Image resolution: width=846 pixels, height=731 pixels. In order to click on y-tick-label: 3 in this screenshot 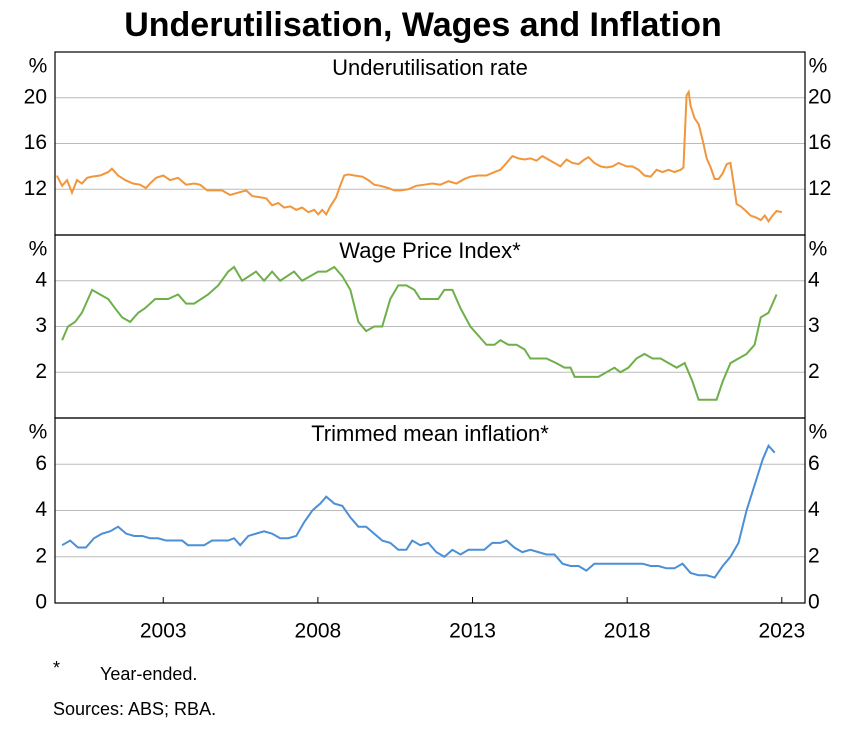, I will do `click(41, 325)`.